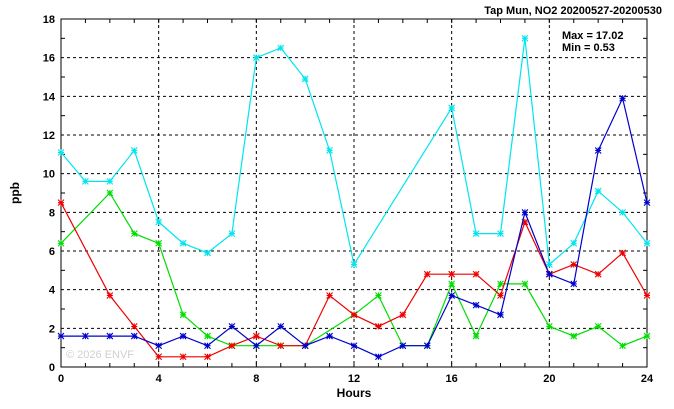 This screenshot has width=674, height=409. What do you see at coordinates (452, 379) in the screenshot?
I see `x-tick-label: 16` at bounding box center [452, 379].